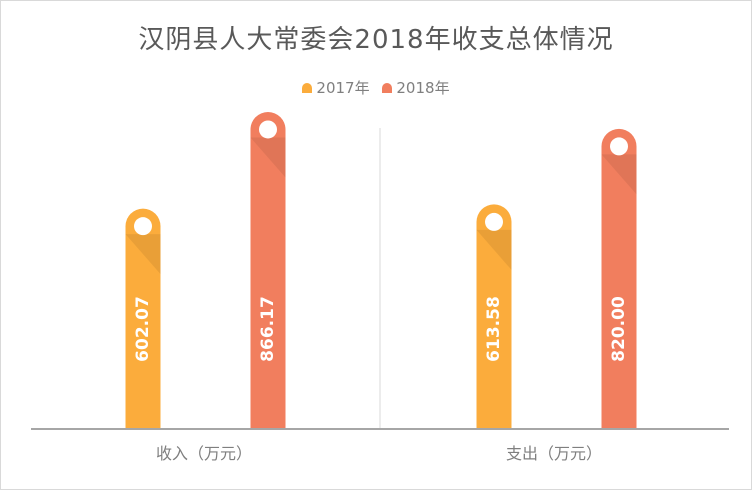  I want to click on bar-2017年-1: 613.58, so click(494, 316).